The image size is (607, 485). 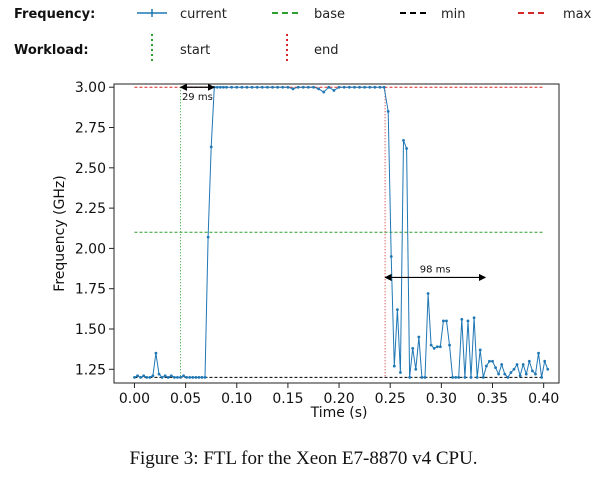 What do you see at coordinates (329, 14) in the screenshot?
I see `legend-base-label: base` at bounding box center [329, 14].